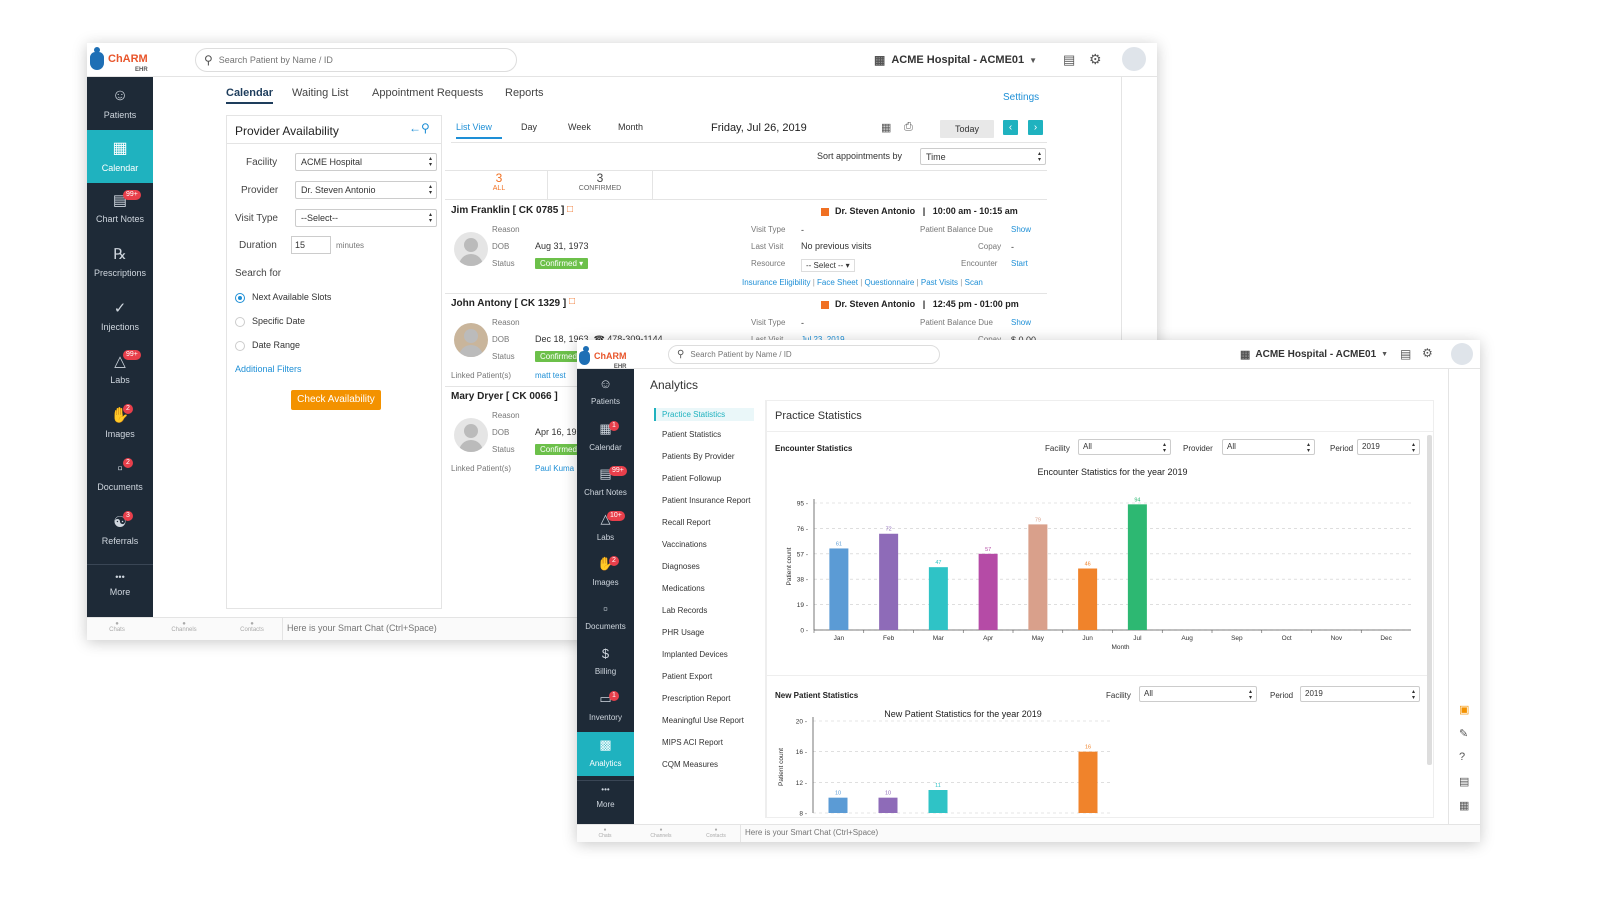 The image size is (1600, 900). Describe the element at coordinates (508, 210) in the screenshot. I see `patient-name: Jim Franklin [ CK 0785 ]` at that location.